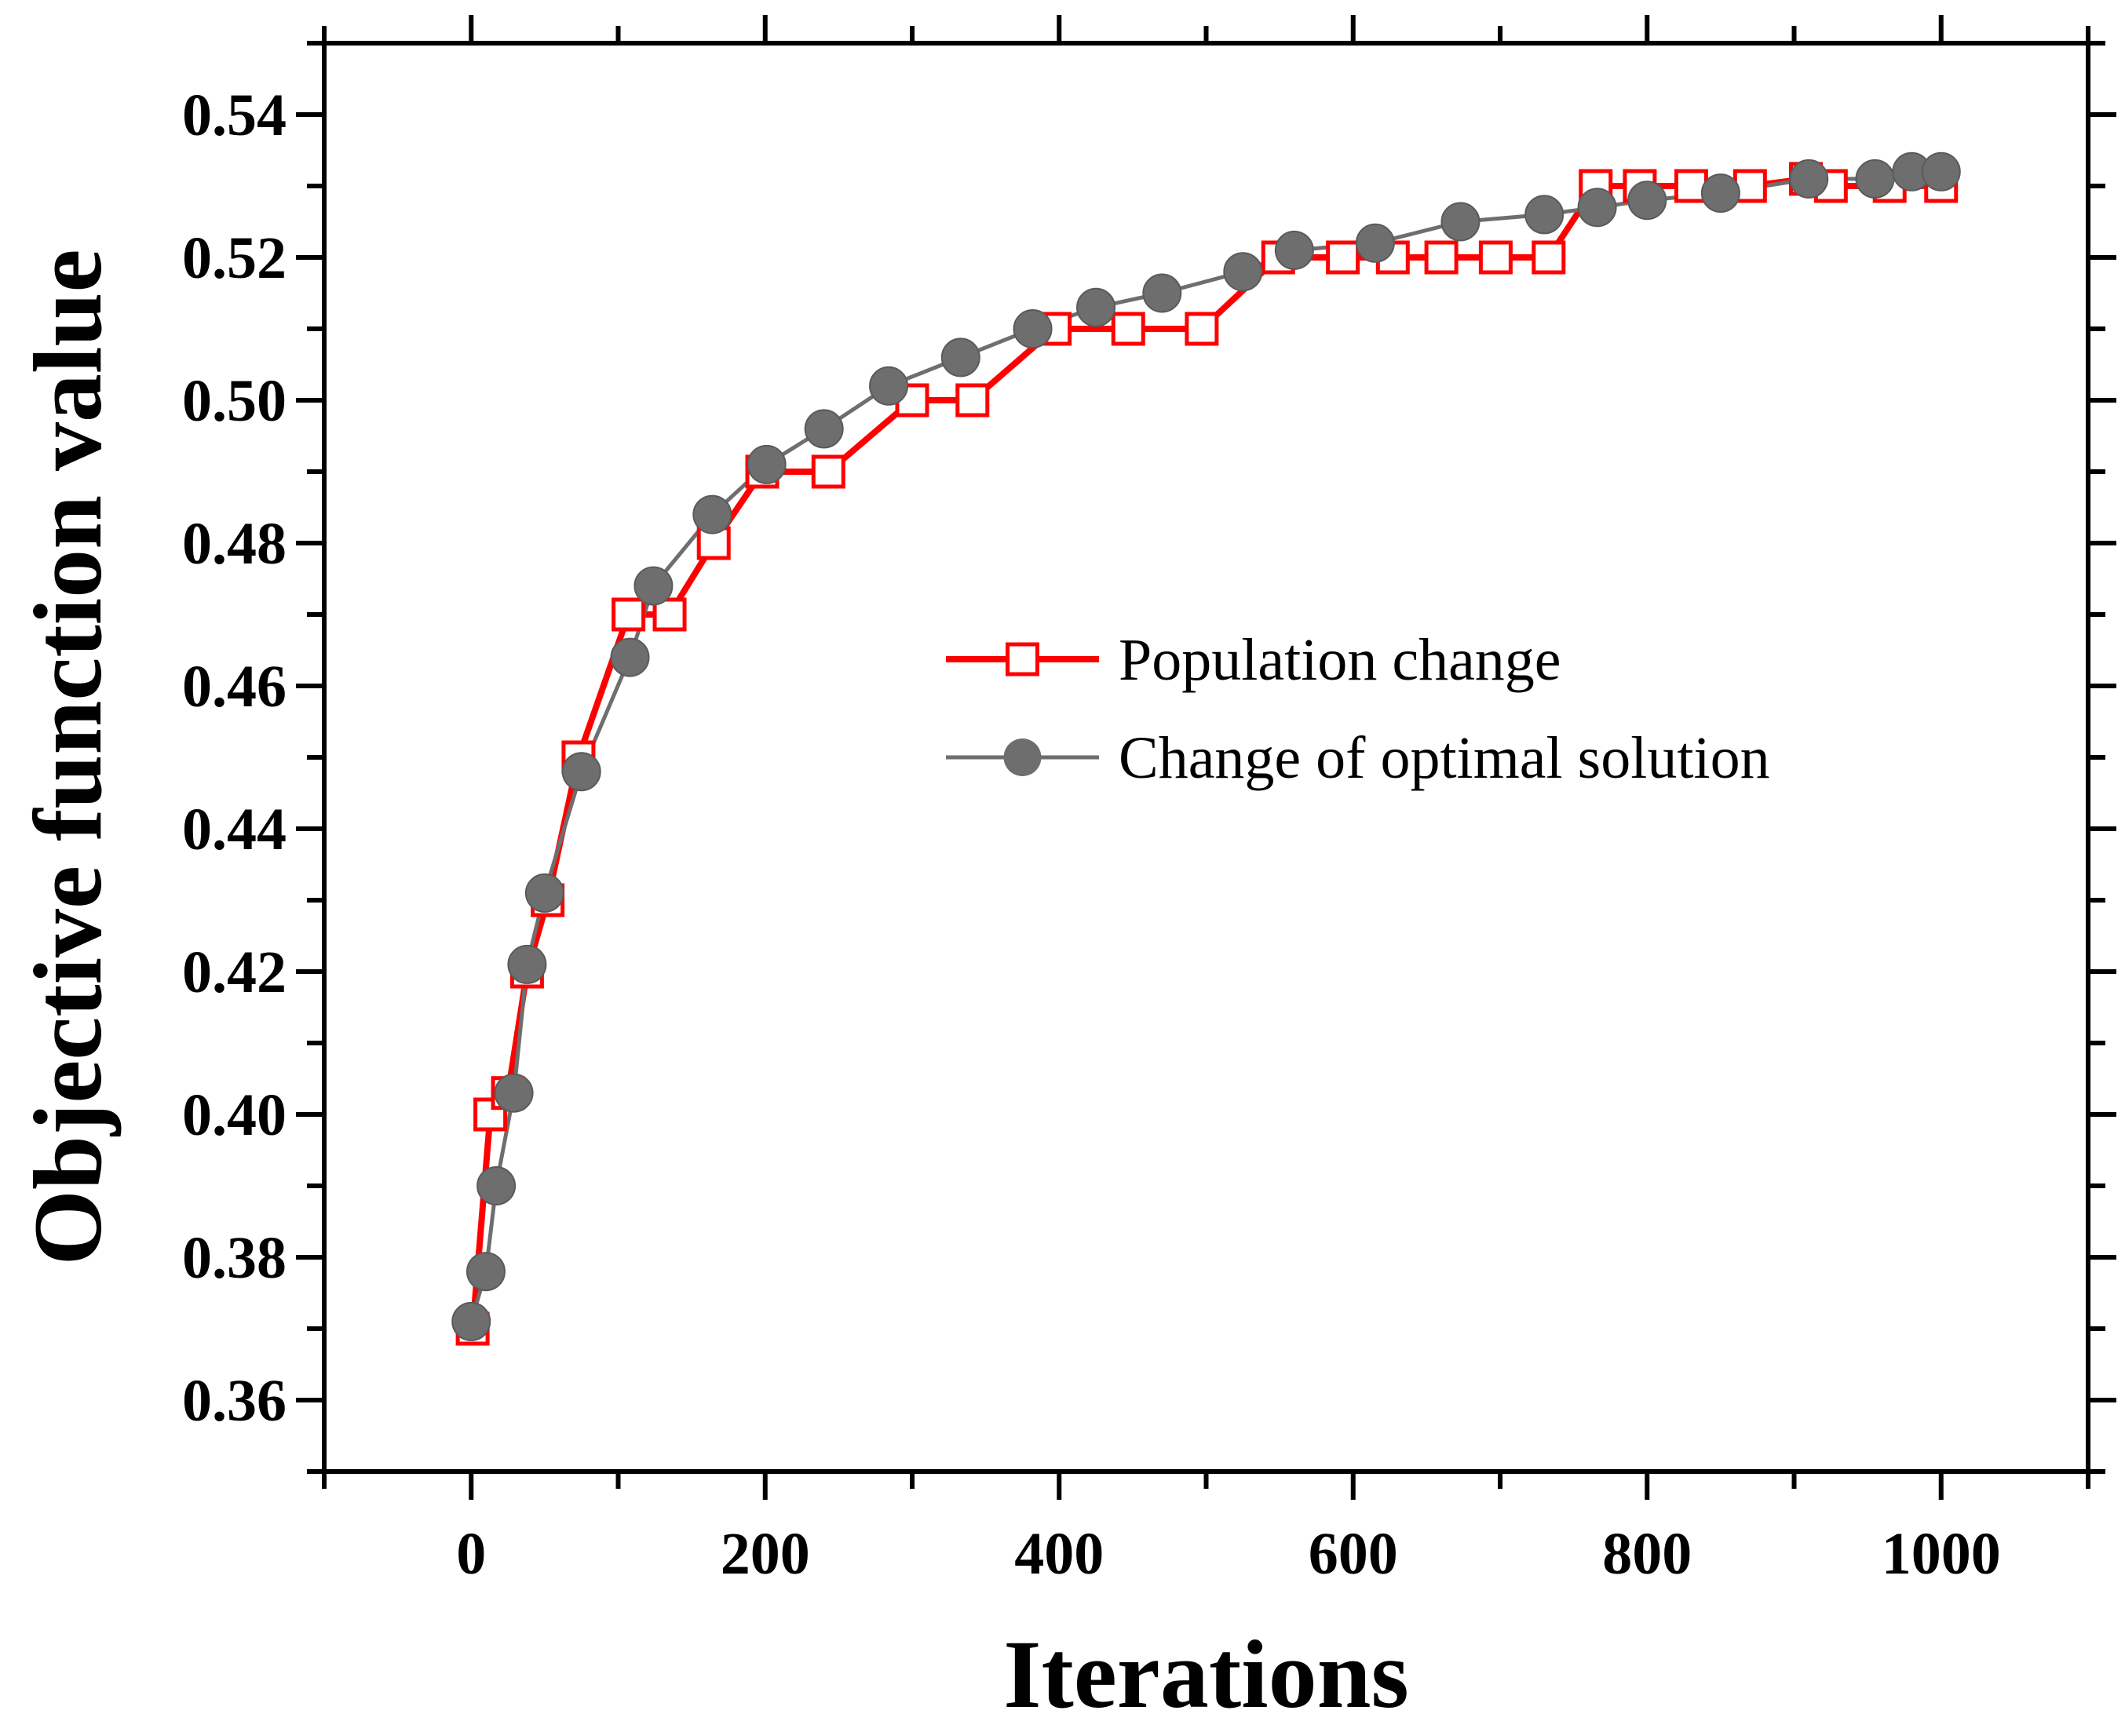 This screenshot has width=2125, height=1736. What do you see at coordinates (234, 258) in the screenshot?
I see `y-tick-label: 0.52` at bounding box center [234, 258].